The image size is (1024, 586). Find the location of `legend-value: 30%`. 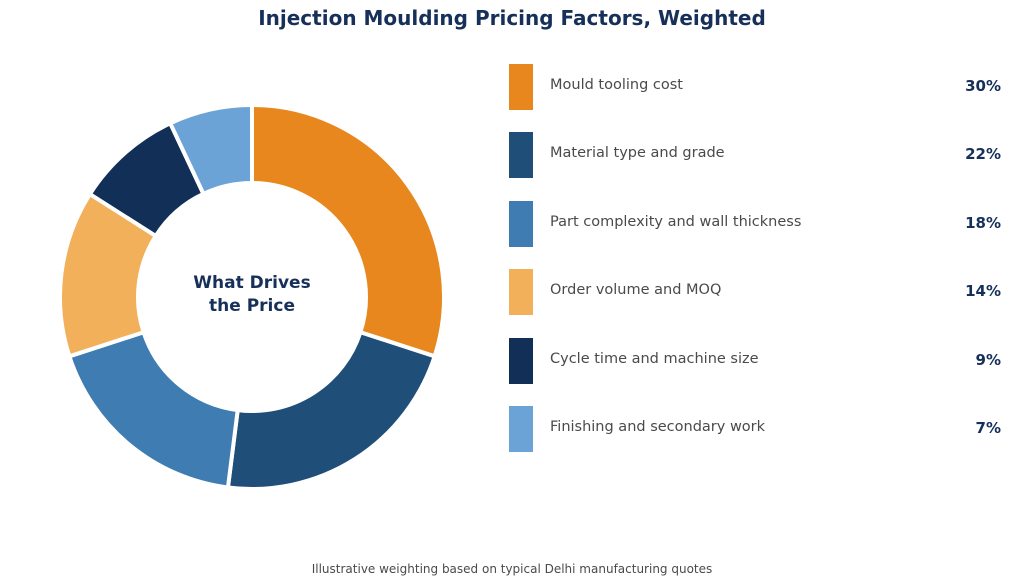

legend-value: 30% is located at coordinates (983, 86).